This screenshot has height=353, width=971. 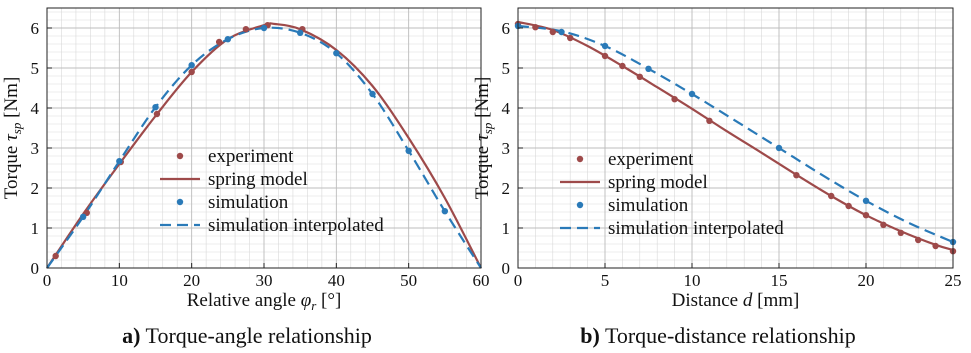 I want to click on caption-a: a) Torque-angle relationship, so click(x=247, y=335).